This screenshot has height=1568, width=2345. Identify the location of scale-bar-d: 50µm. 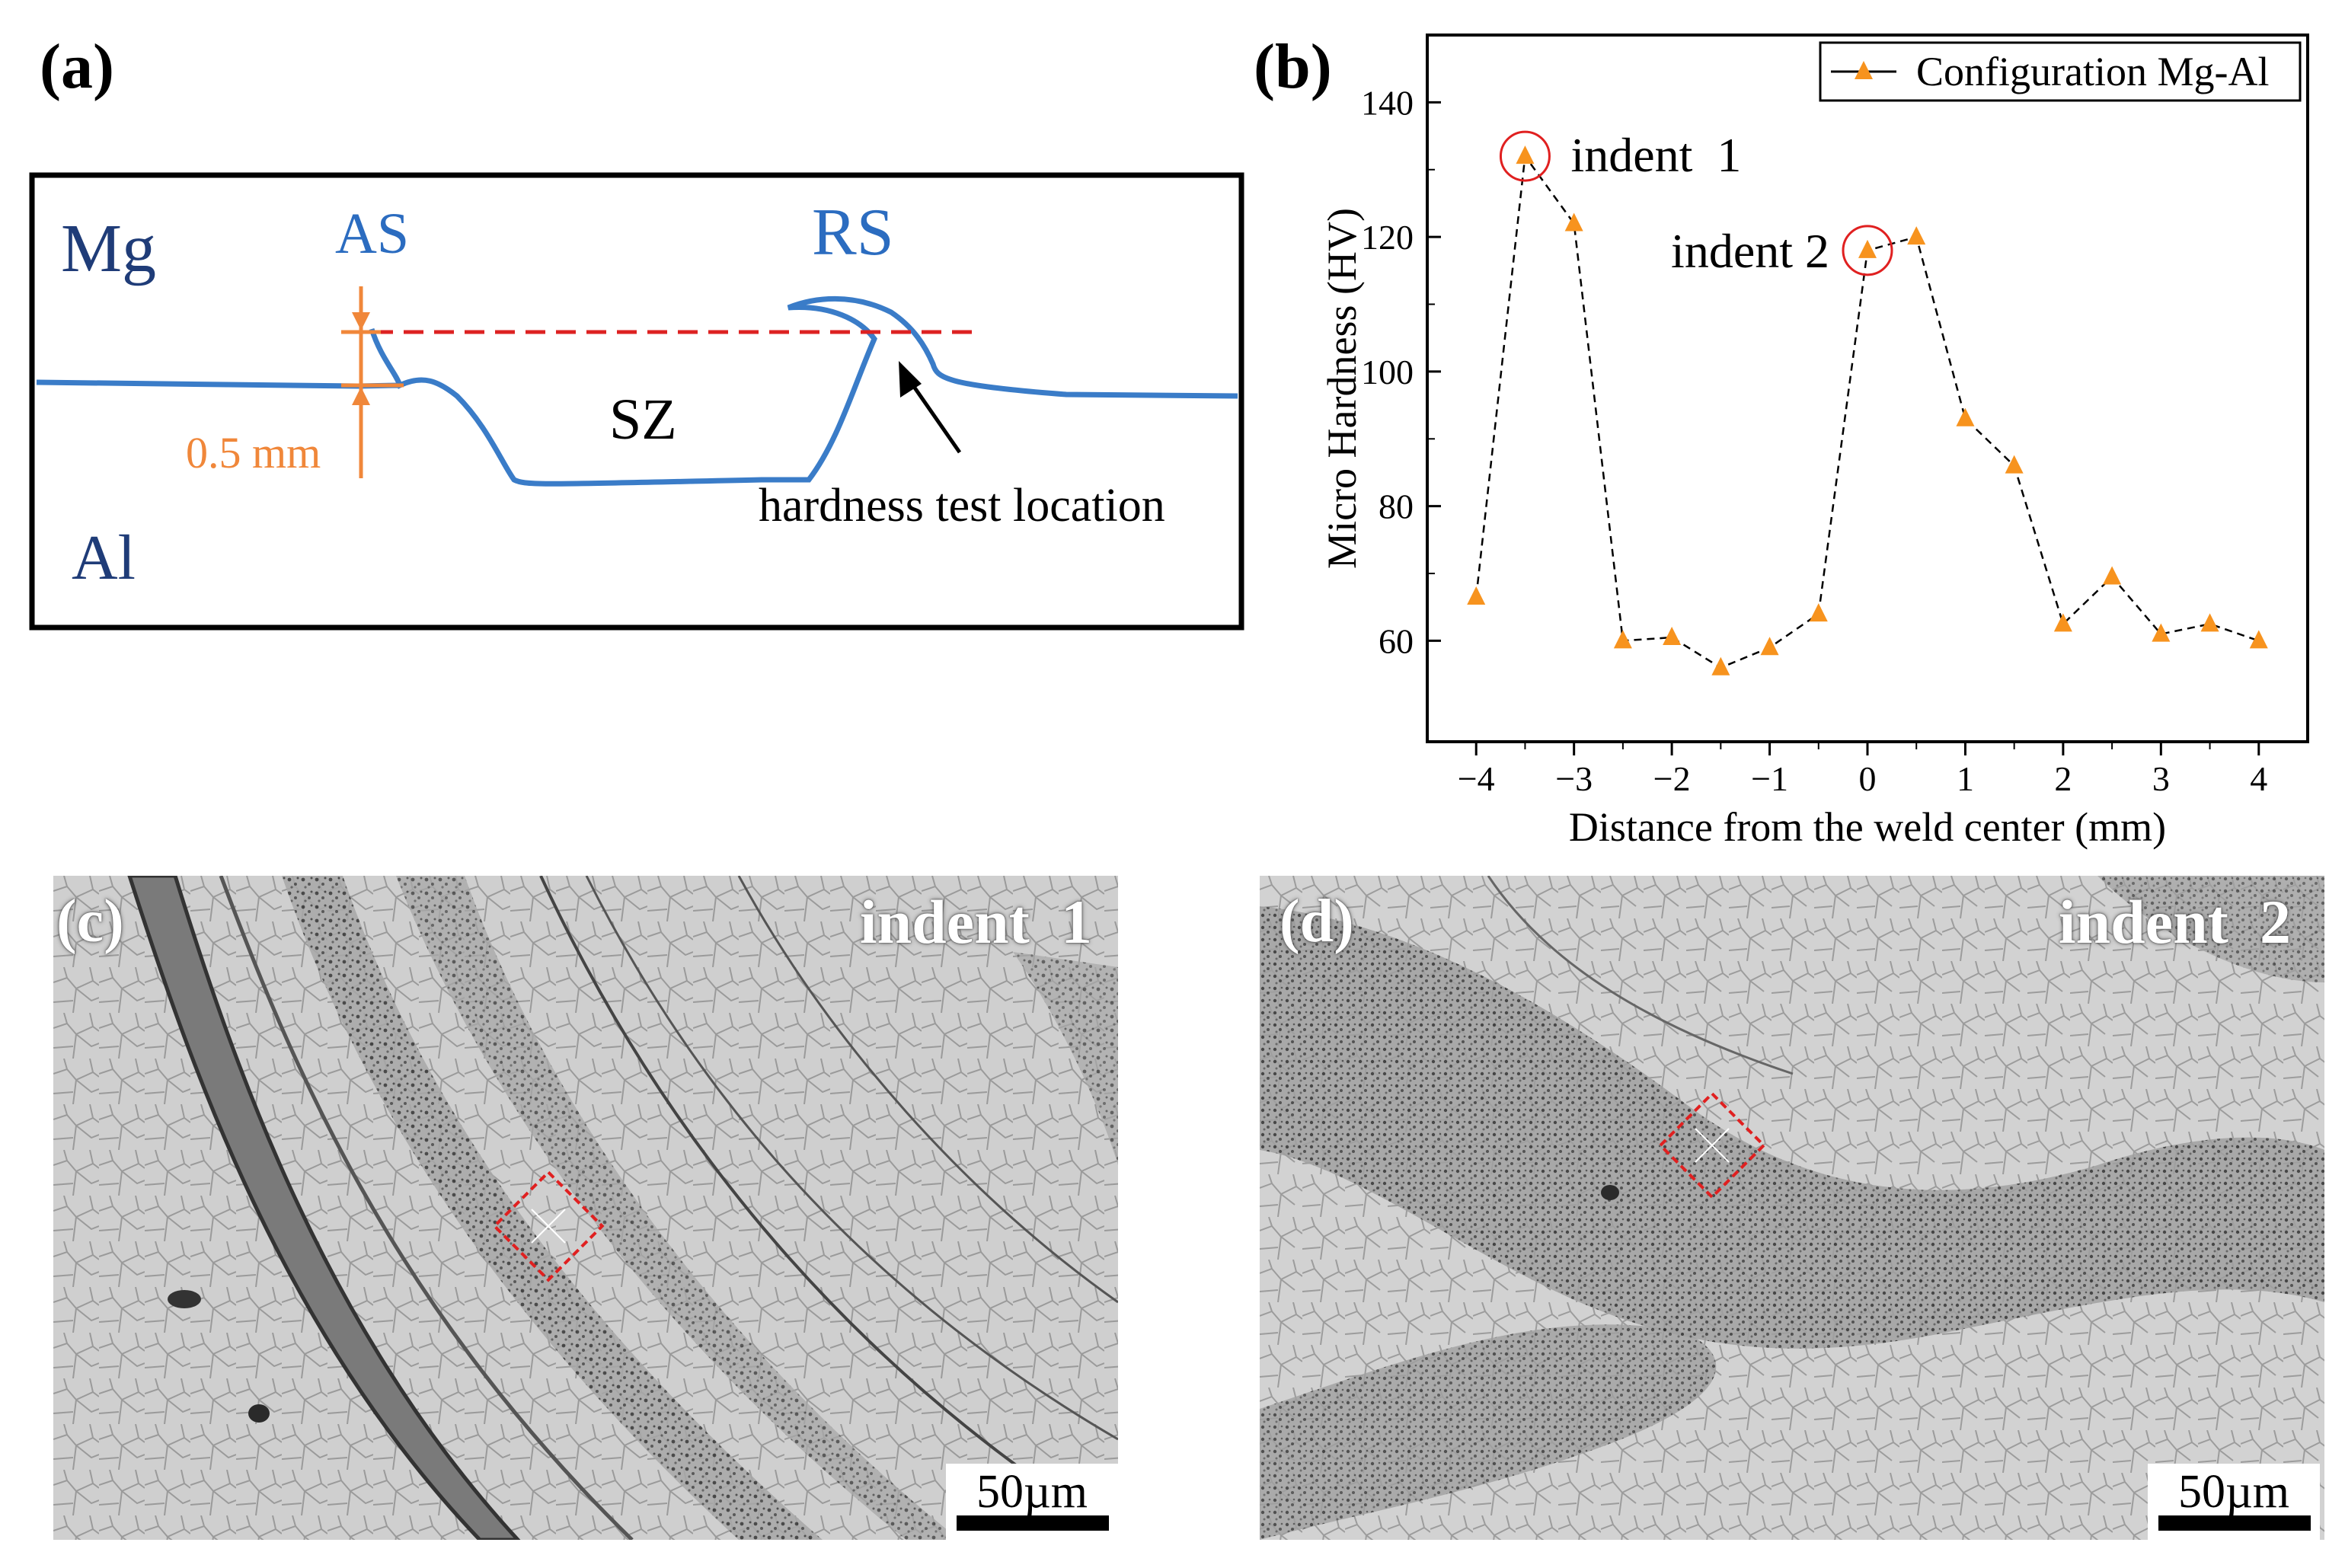
(2234, 1502).